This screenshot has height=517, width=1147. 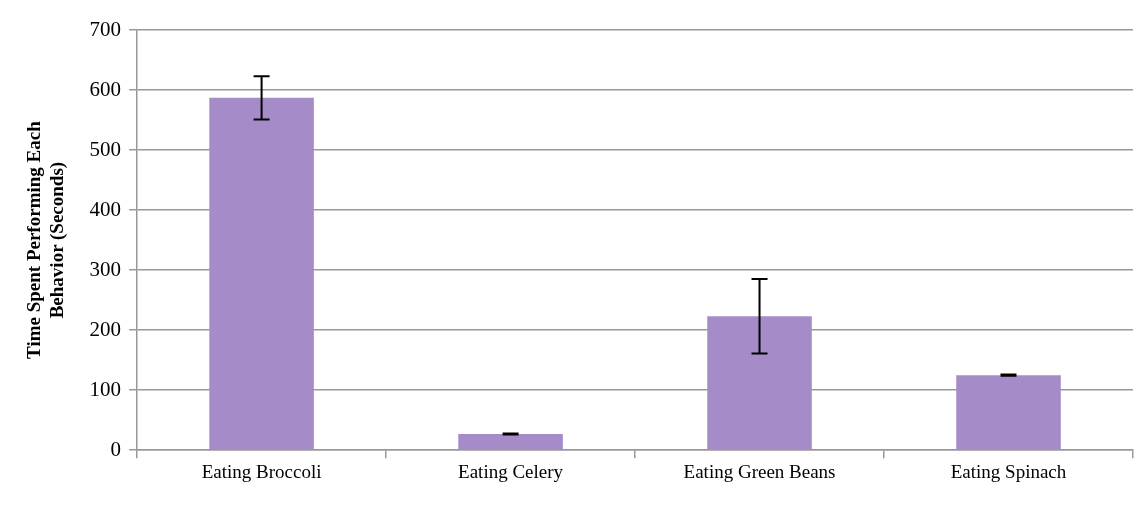 What do you see at coordinates (261, 471) in the screenshot?
I see `x-tick-label: Eating Broccoli` at bounding box center [261, 471].